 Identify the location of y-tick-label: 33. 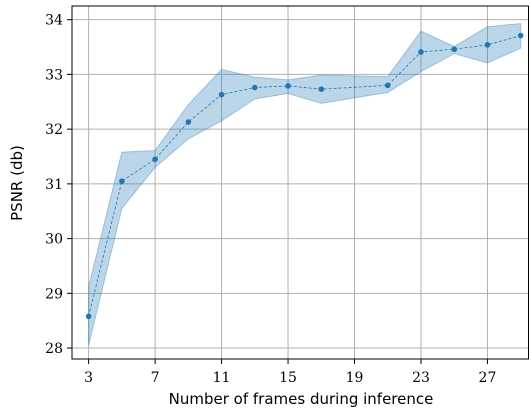
(54, 75).